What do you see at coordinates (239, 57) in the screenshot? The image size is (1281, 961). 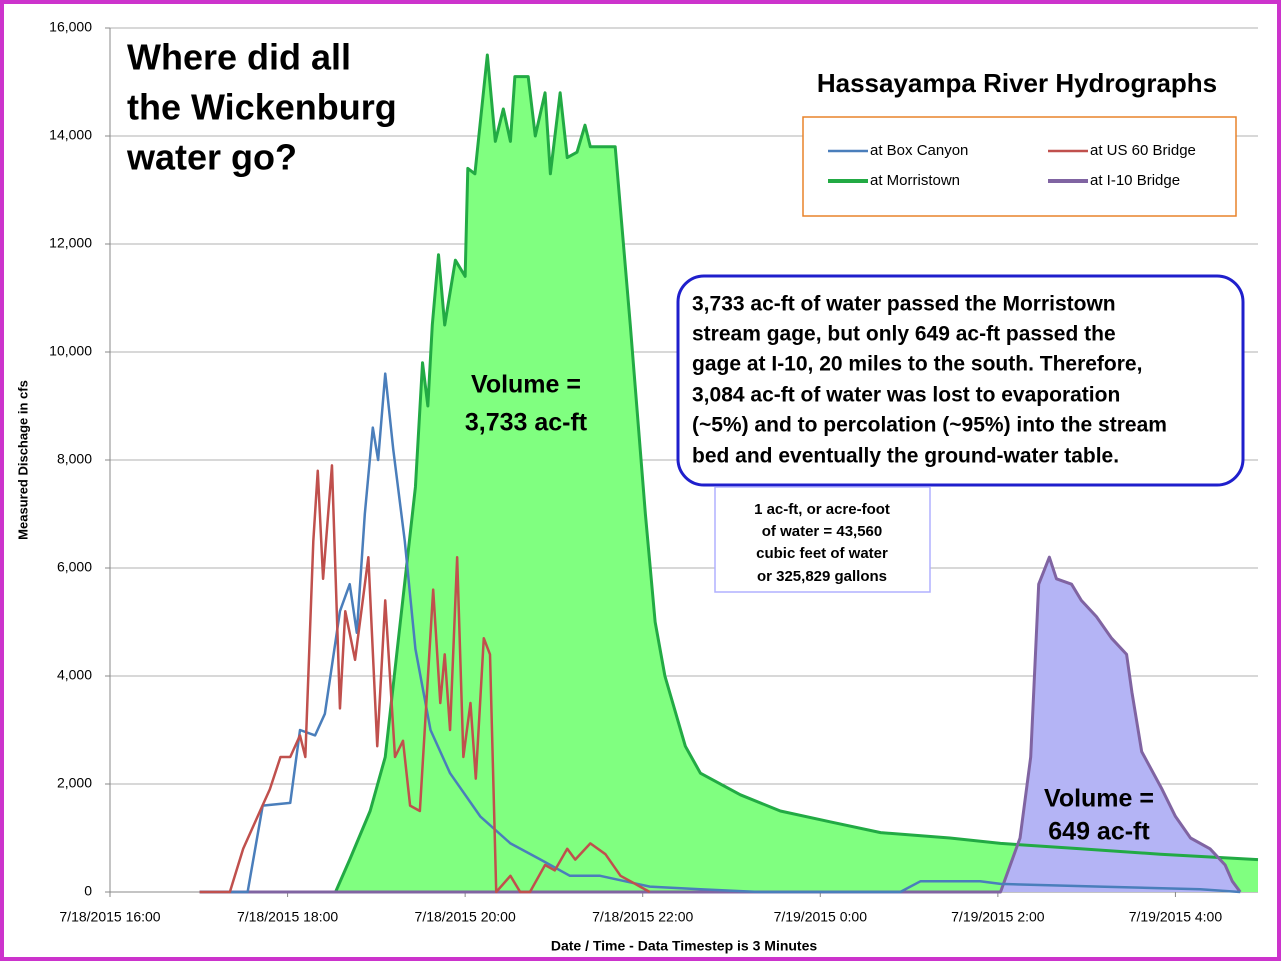 I see `annotation: Where did all` at bounding box center [239, 57].